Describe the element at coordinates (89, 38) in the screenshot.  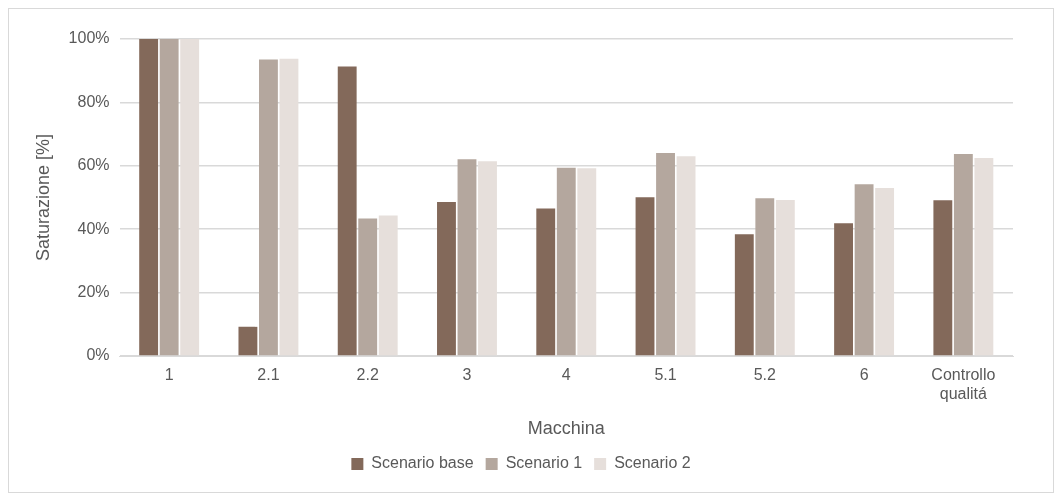
I see `y-tick-label: 100%` at that location.